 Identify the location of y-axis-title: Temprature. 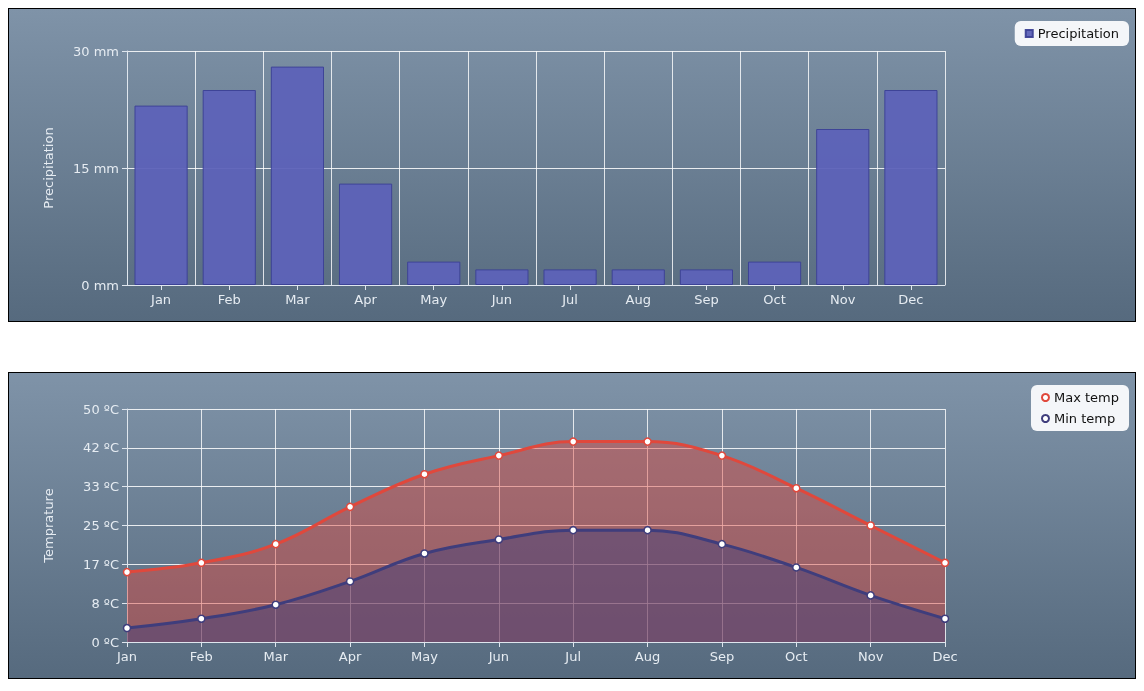
(48, 526).